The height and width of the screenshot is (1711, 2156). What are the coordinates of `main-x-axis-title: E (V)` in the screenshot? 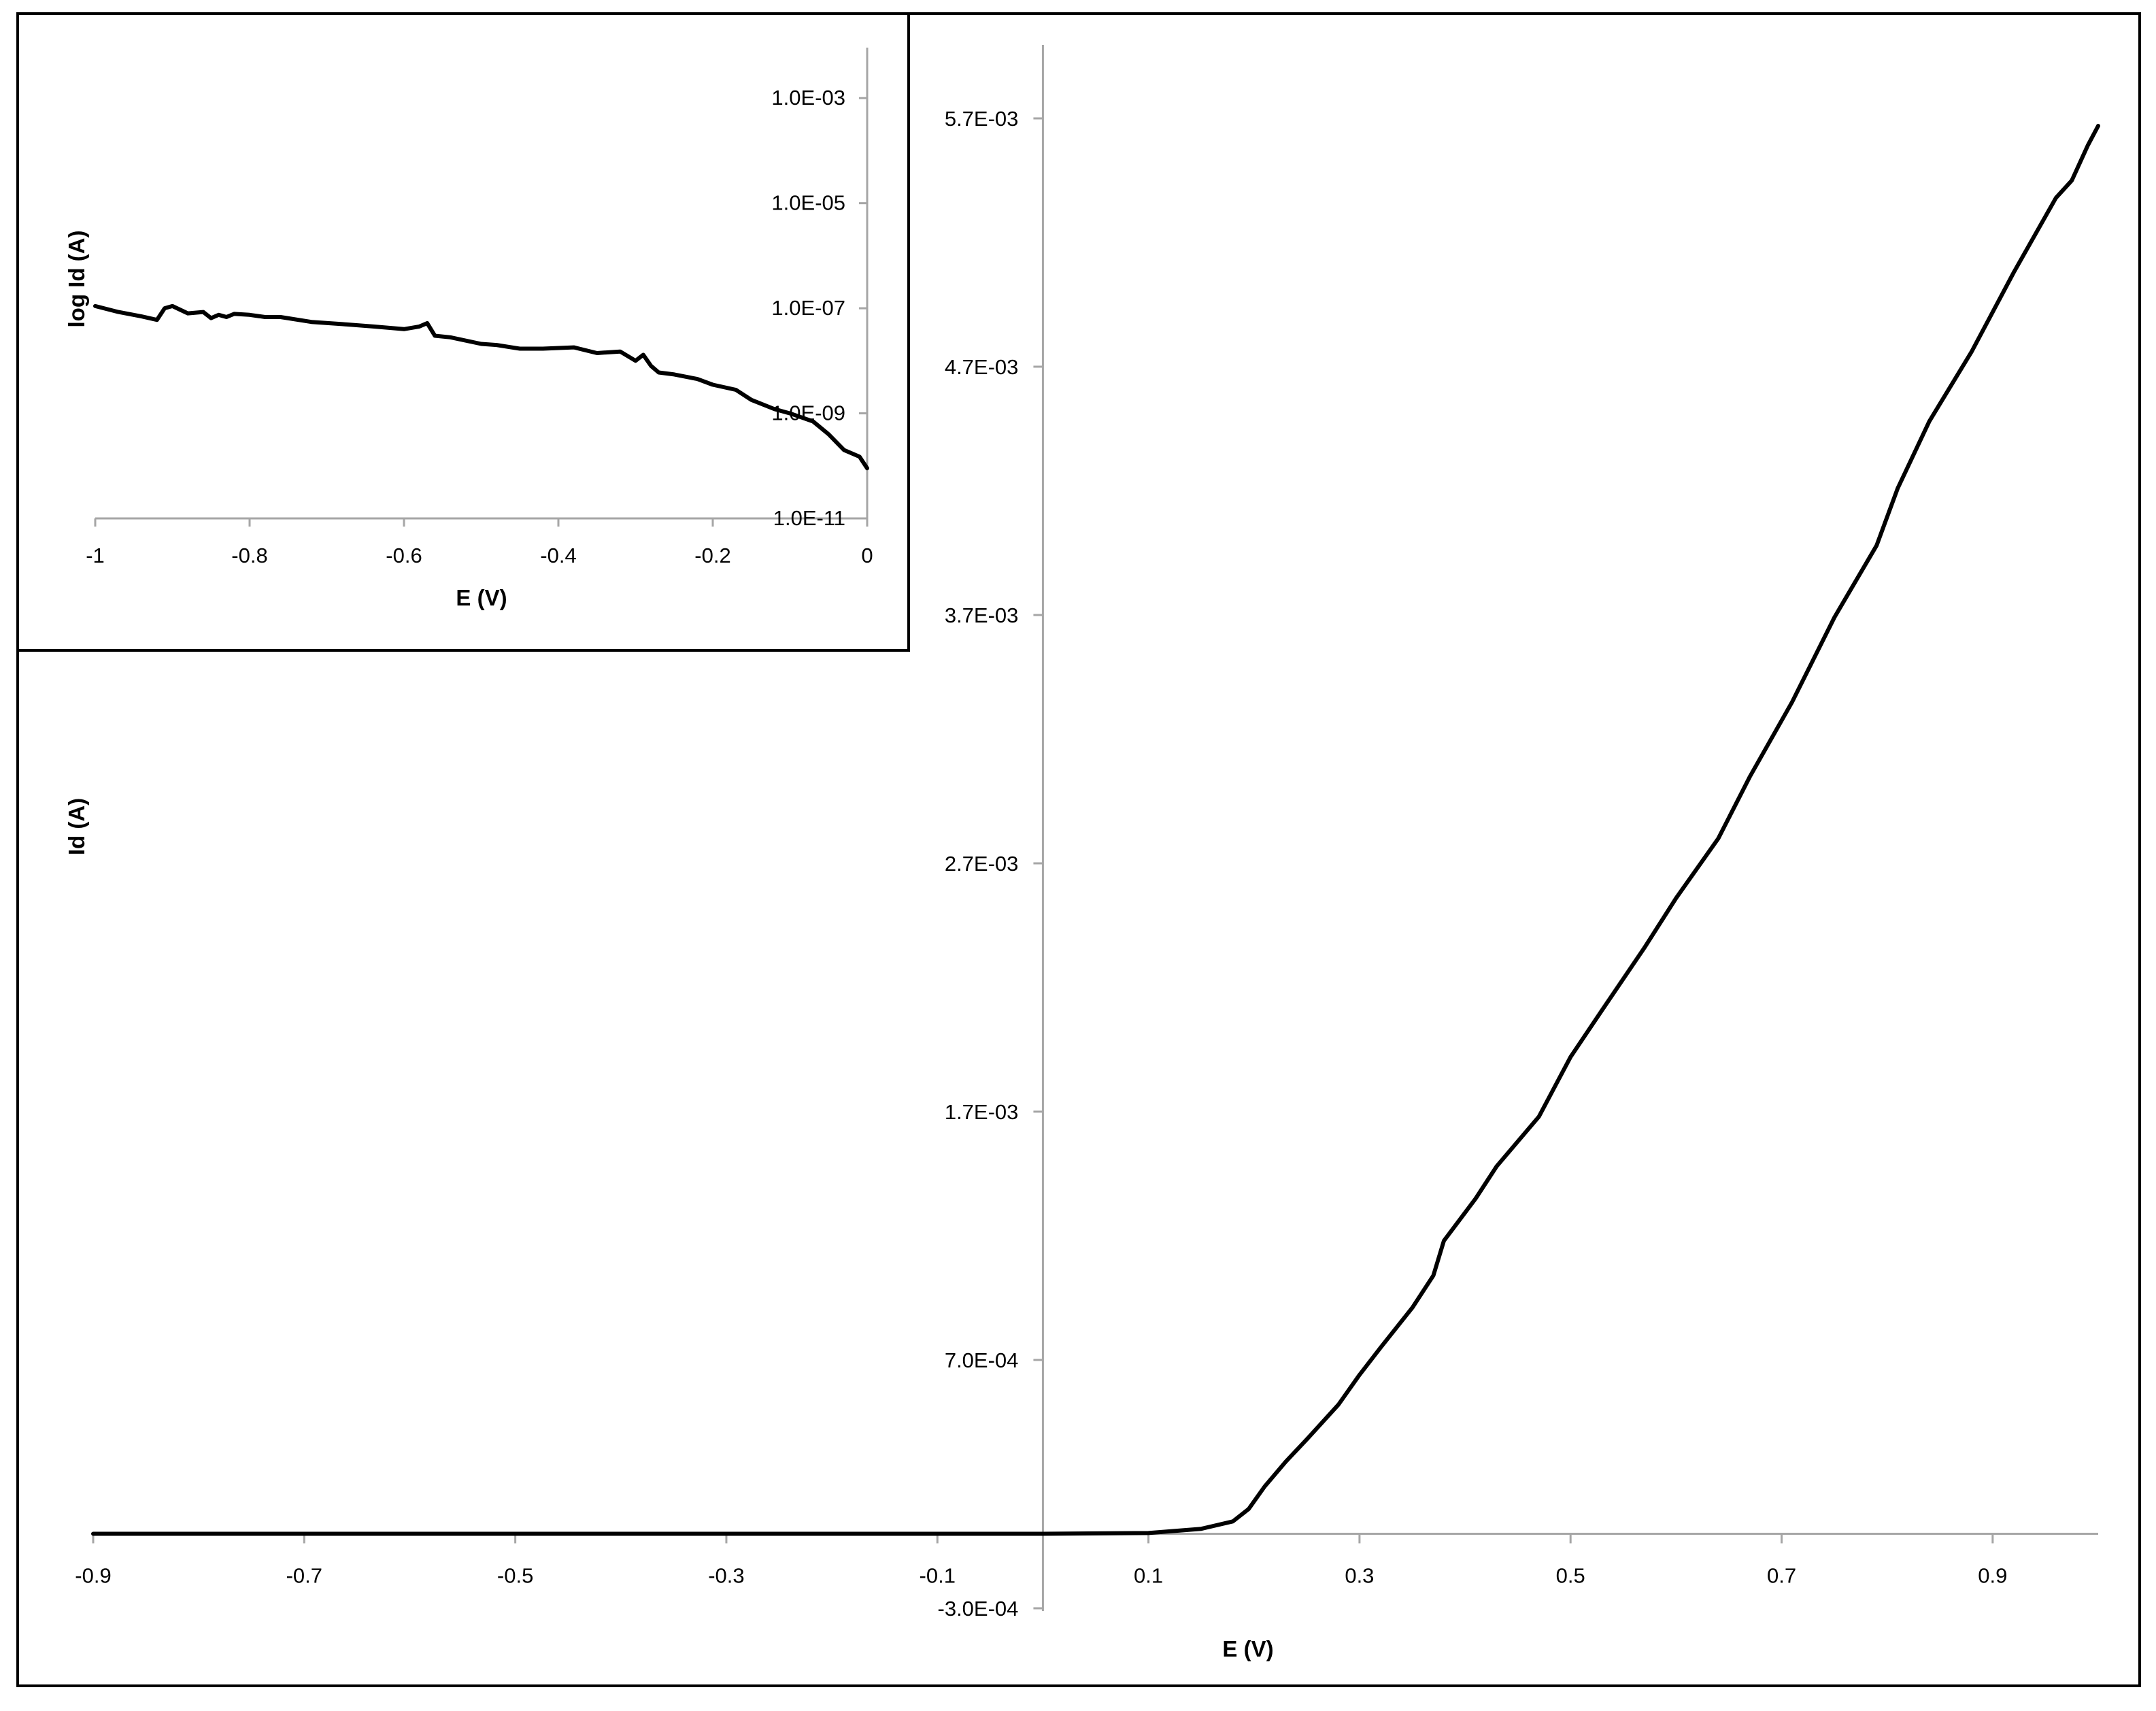 It's located at (1247, 1648).